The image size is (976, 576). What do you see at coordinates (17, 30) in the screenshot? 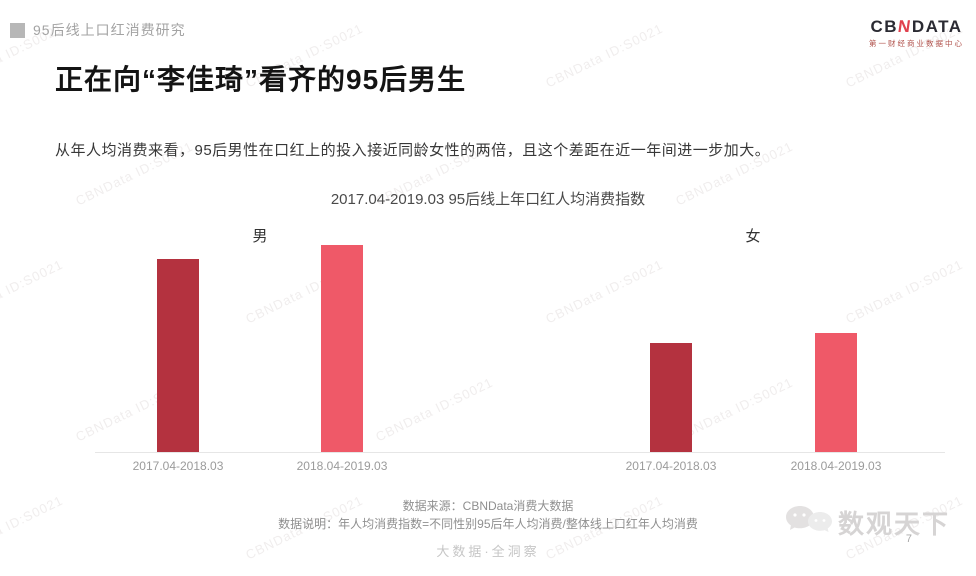
I see `section-marker-square` at bounding box center [17, 30].